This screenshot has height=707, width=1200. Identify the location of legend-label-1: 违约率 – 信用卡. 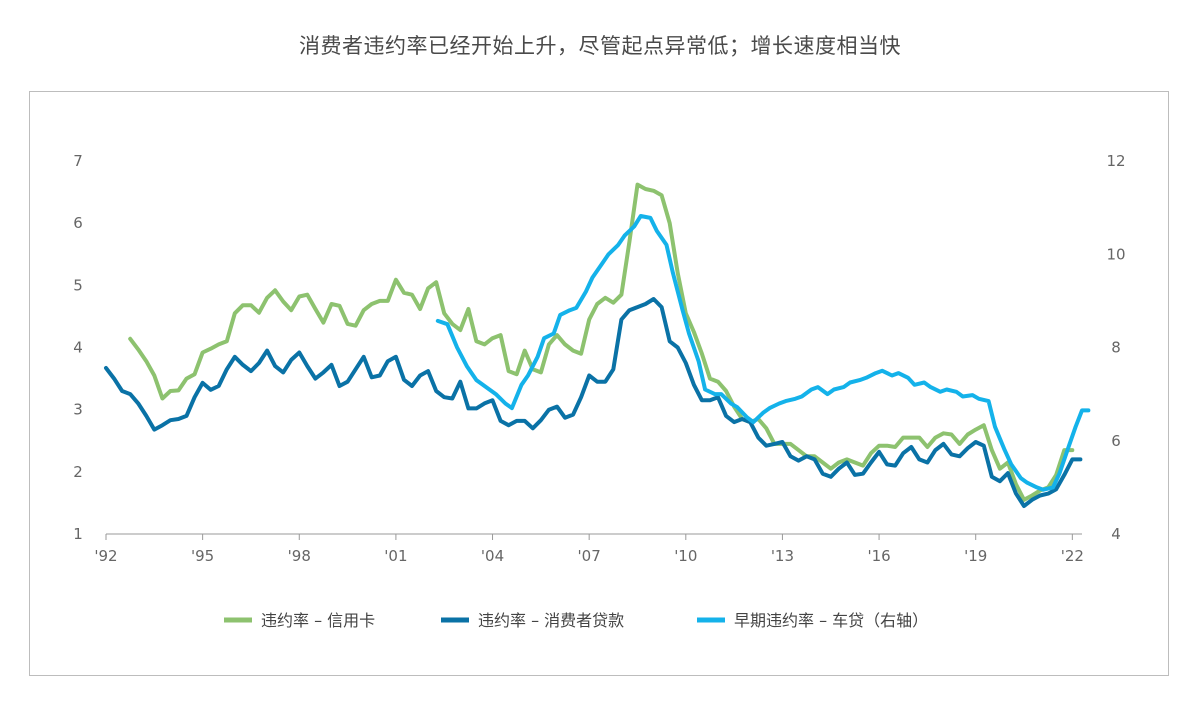
(318, 620).